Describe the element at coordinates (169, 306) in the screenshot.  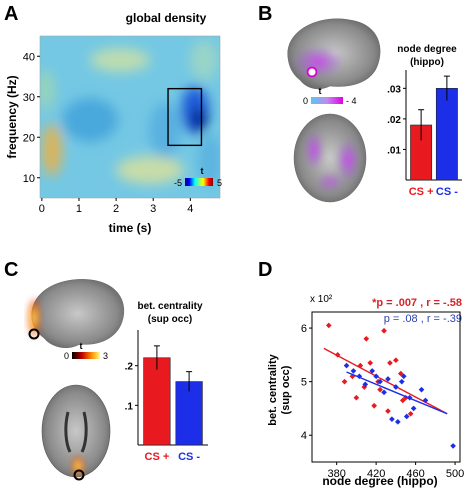
I see `bar-c-title-1: bet. centrality` at that location.